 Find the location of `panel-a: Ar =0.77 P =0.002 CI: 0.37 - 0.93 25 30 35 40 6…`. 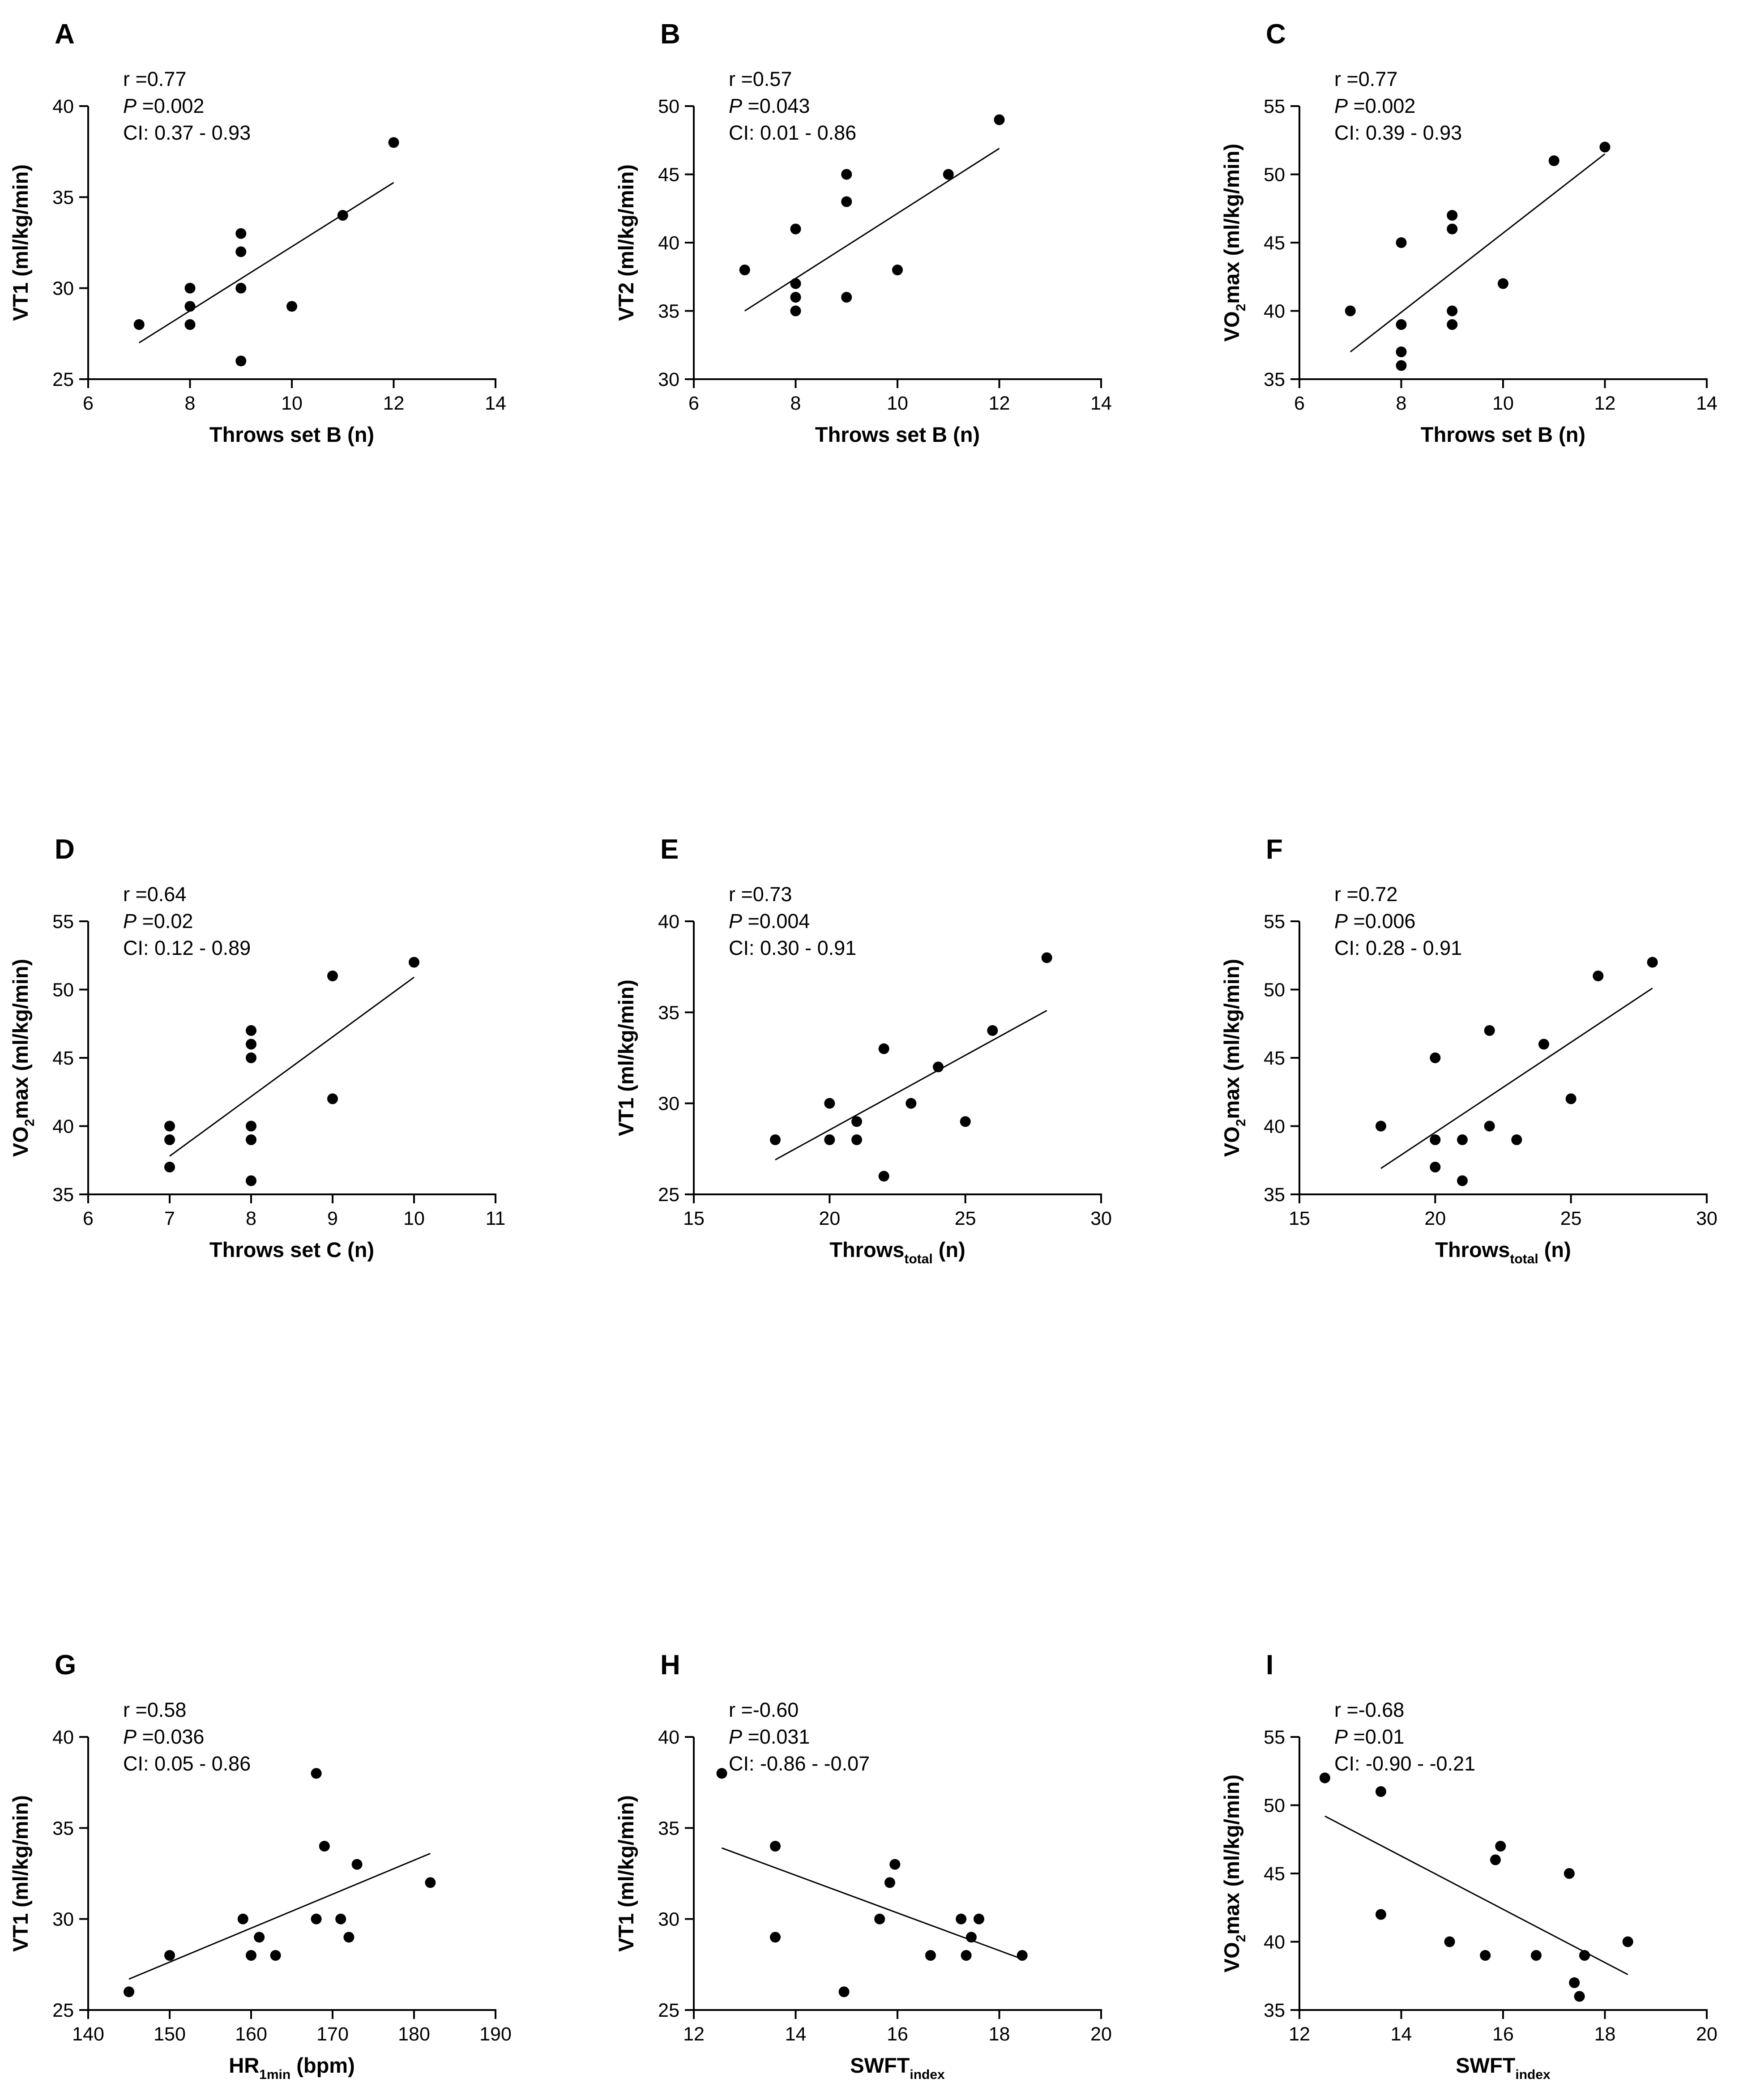

panel-a: Ar =0.77 P =0.002 CI: 0.37 - 0.93 25 30 35 40 6… is located at coordinates (257, 232).